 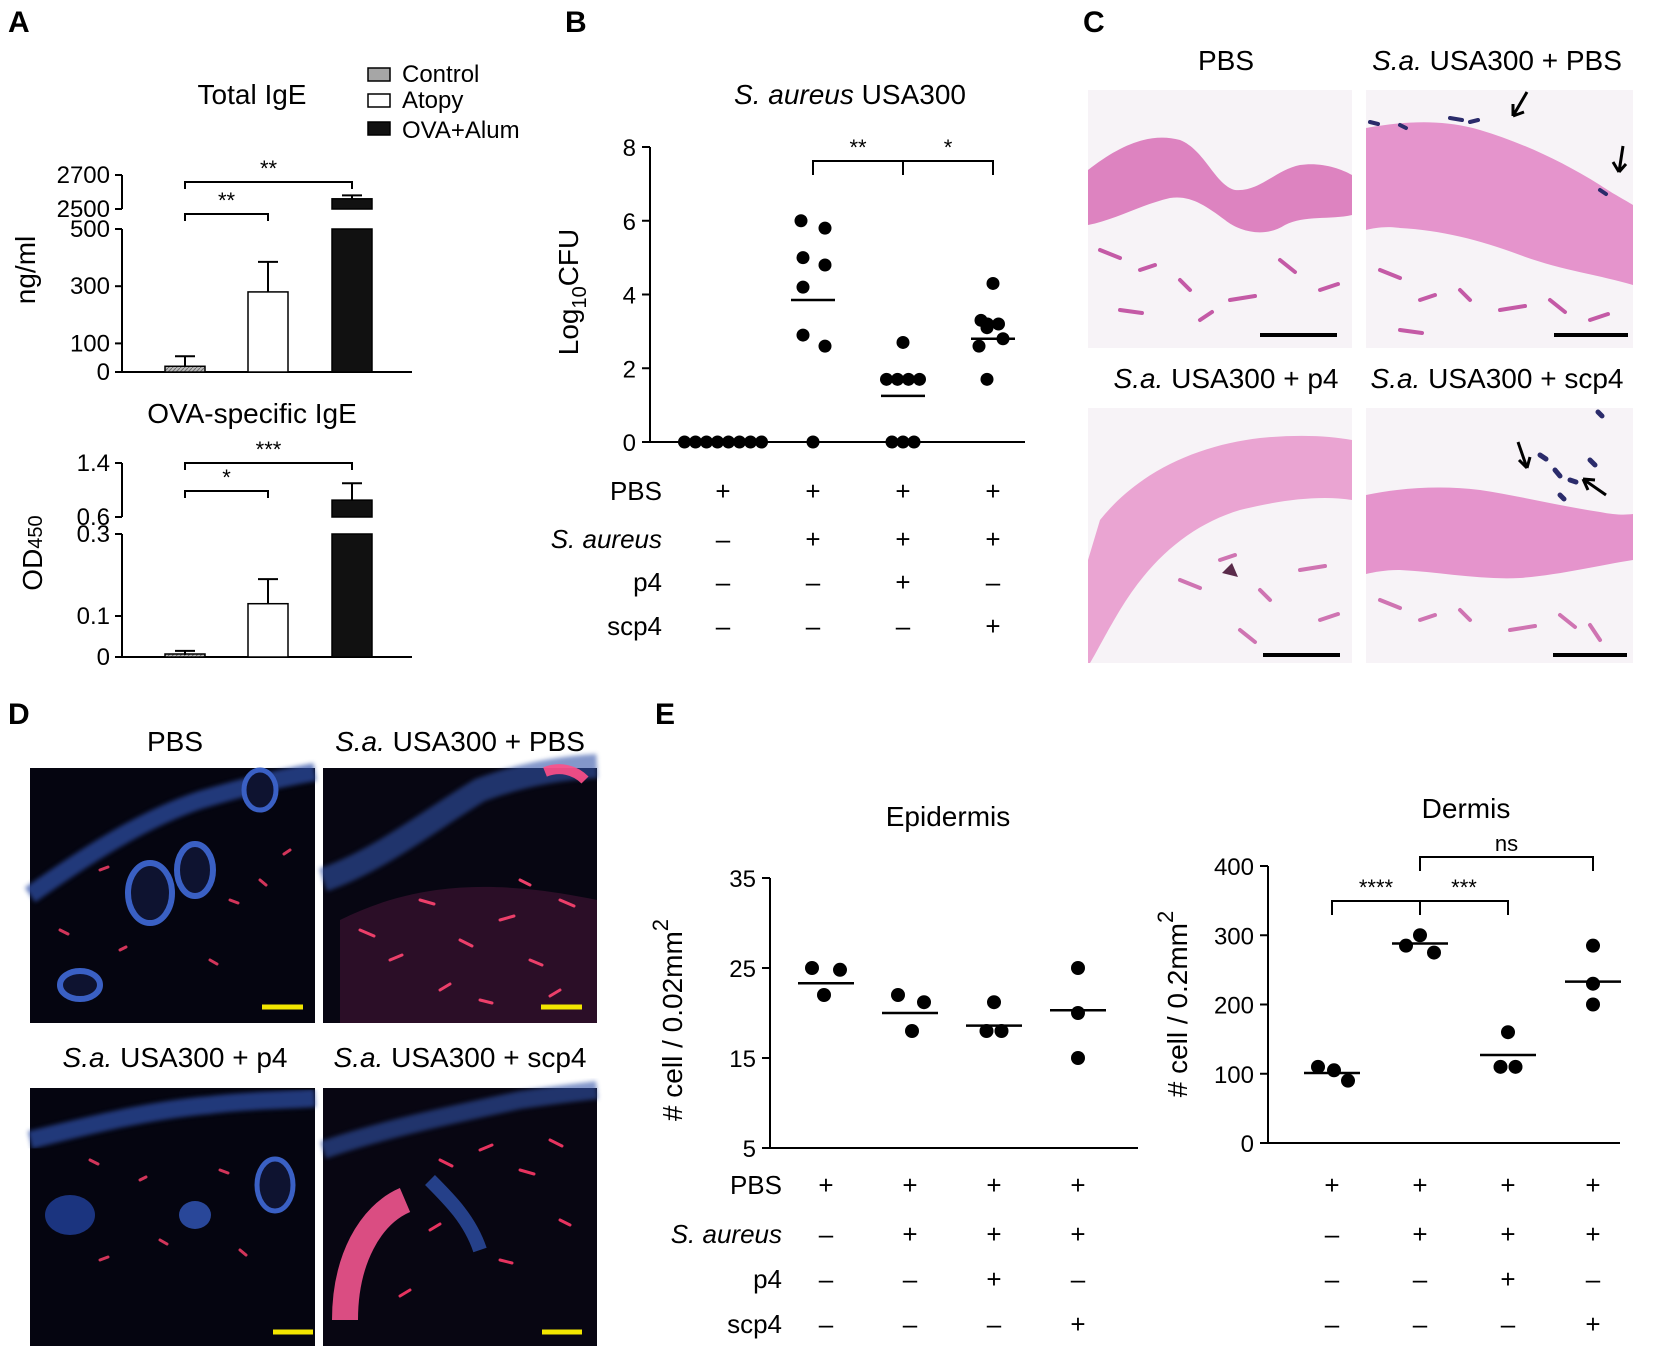 I want to click on legend-panel-a: Control Atopy OVA+Alum, so click(x=443, y=102).